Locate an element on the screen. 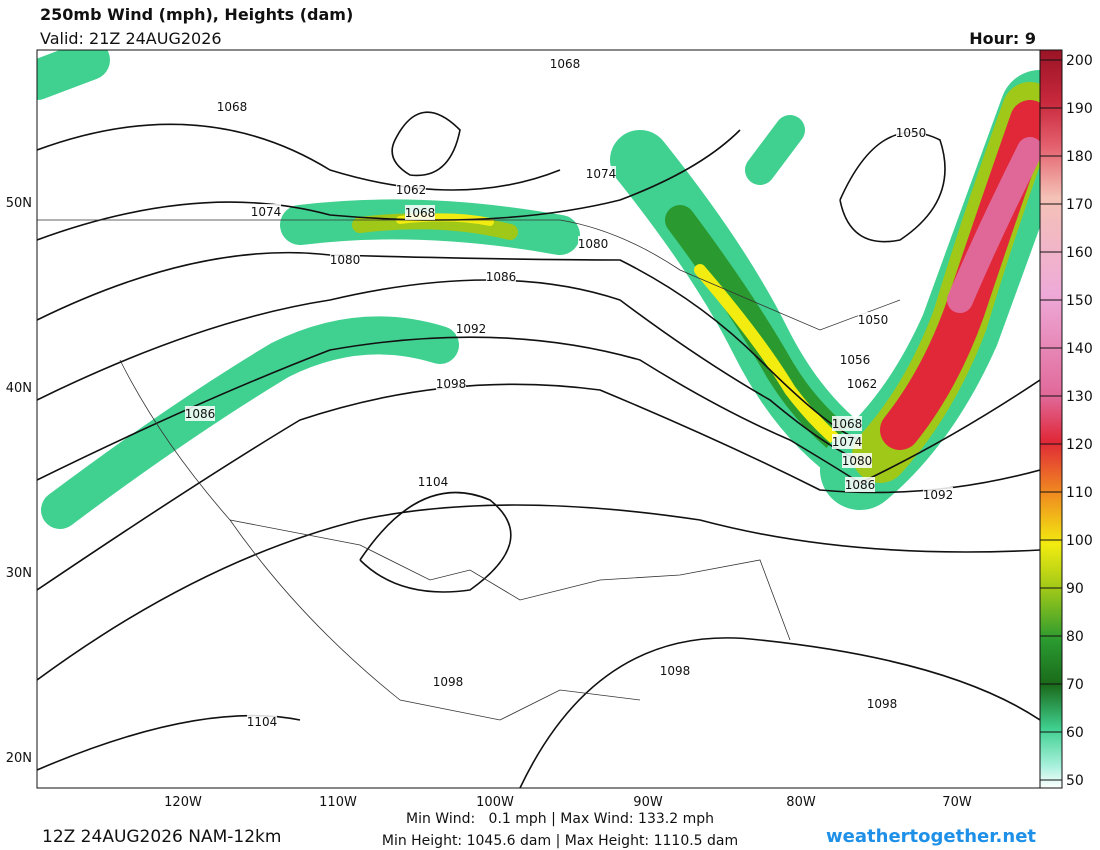 The image size is (1100, 850). colorbar-label: 170 is located at coordinates (1079, 205).